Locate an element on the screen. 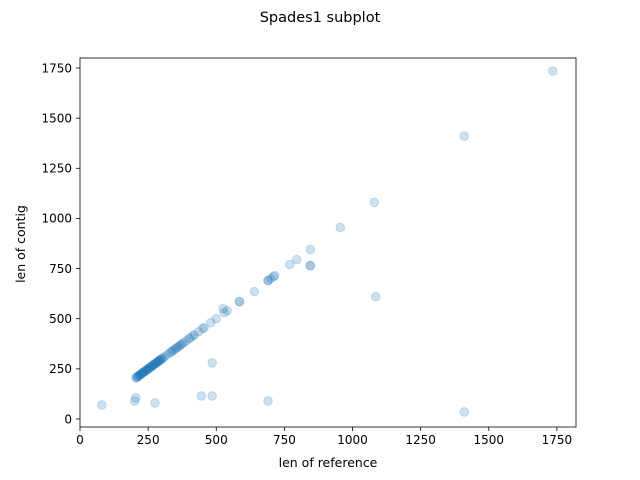 The width and height of the screenshot is (640, 480). x-axis: 0 250 500 750 1000 1250 1500 1750 is located at coordinates (324, 437).